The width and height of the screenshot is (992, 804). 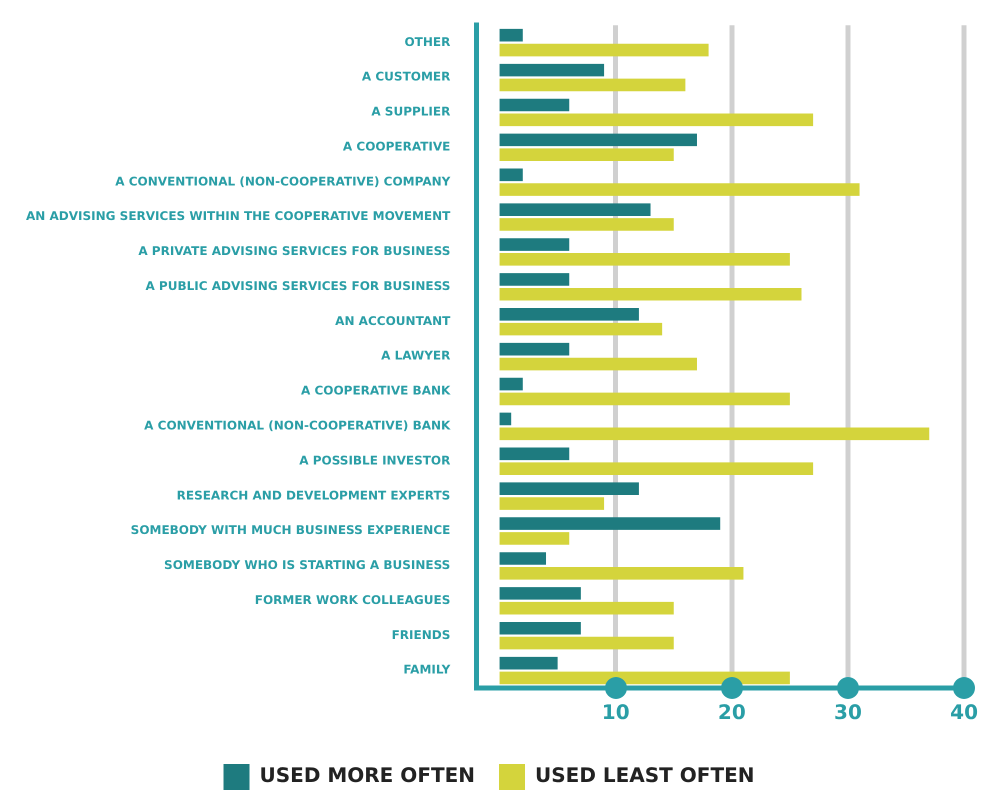 What do you see at coordinates (848, 712) in the screenshot?
I see `x-tick-label: 30` at bounding box center [848, 712].